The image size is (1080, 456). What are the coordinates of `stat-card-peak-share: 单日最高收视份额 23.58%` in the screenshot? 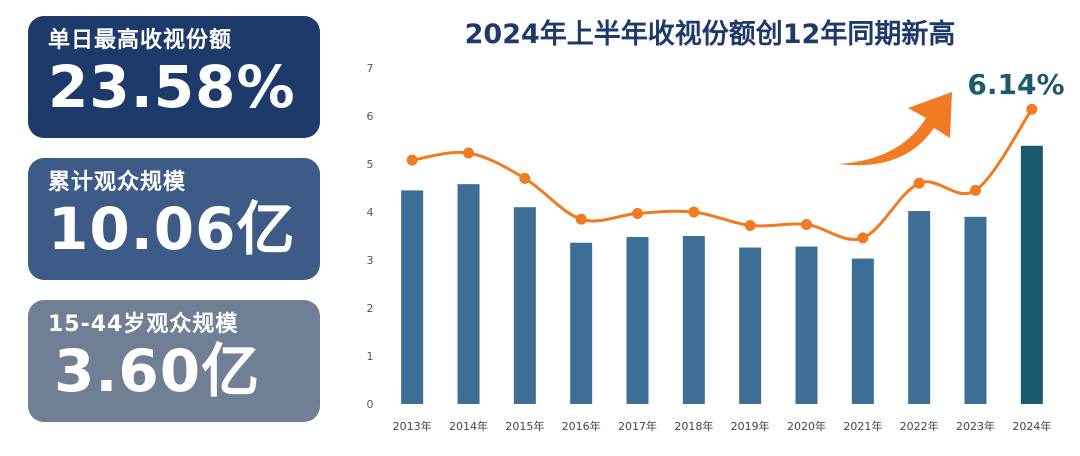 It's located at (174, 77).